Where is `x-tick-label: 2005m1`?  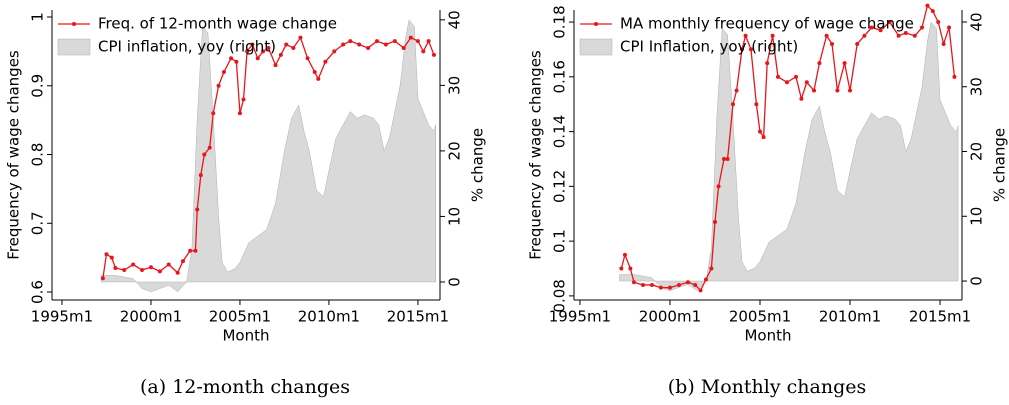 x-tick-label: 2005m1 is located at coordinates (240, 317).